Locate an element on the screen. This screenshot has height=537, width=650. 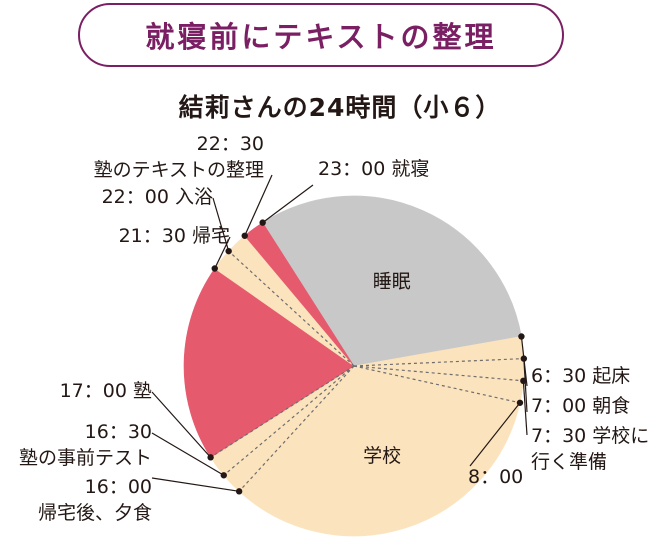
annotation-label: 22：00 入浴 is located at coordinates (157, 197).